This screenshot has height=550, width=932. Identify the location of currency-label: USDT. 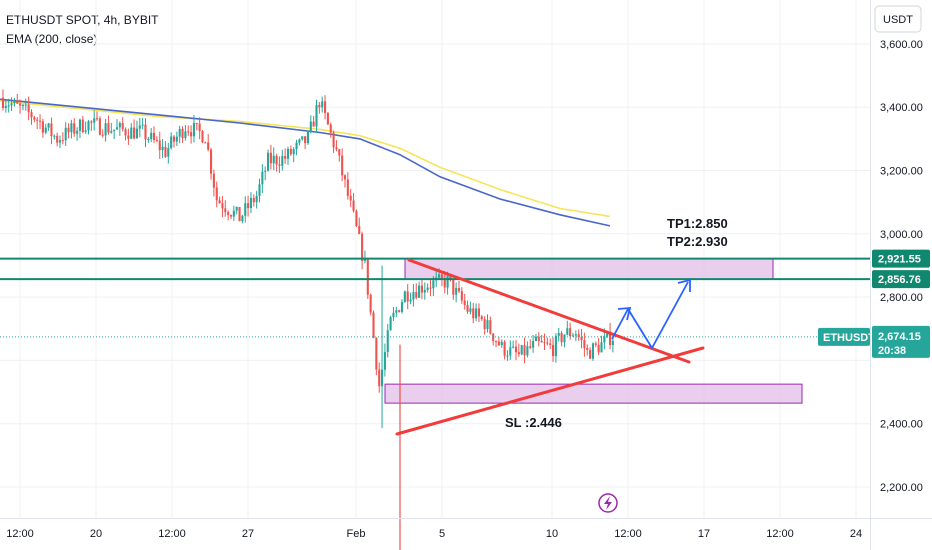
(898, 20).